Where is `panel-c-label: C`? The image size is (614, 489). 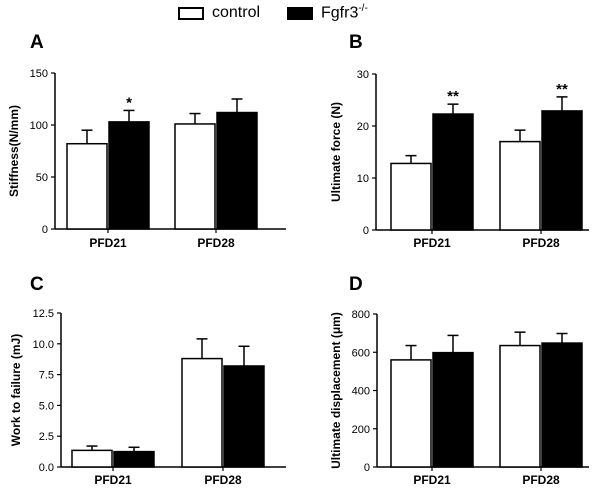
panel-c-label: C is located at coordinates (37, 284).